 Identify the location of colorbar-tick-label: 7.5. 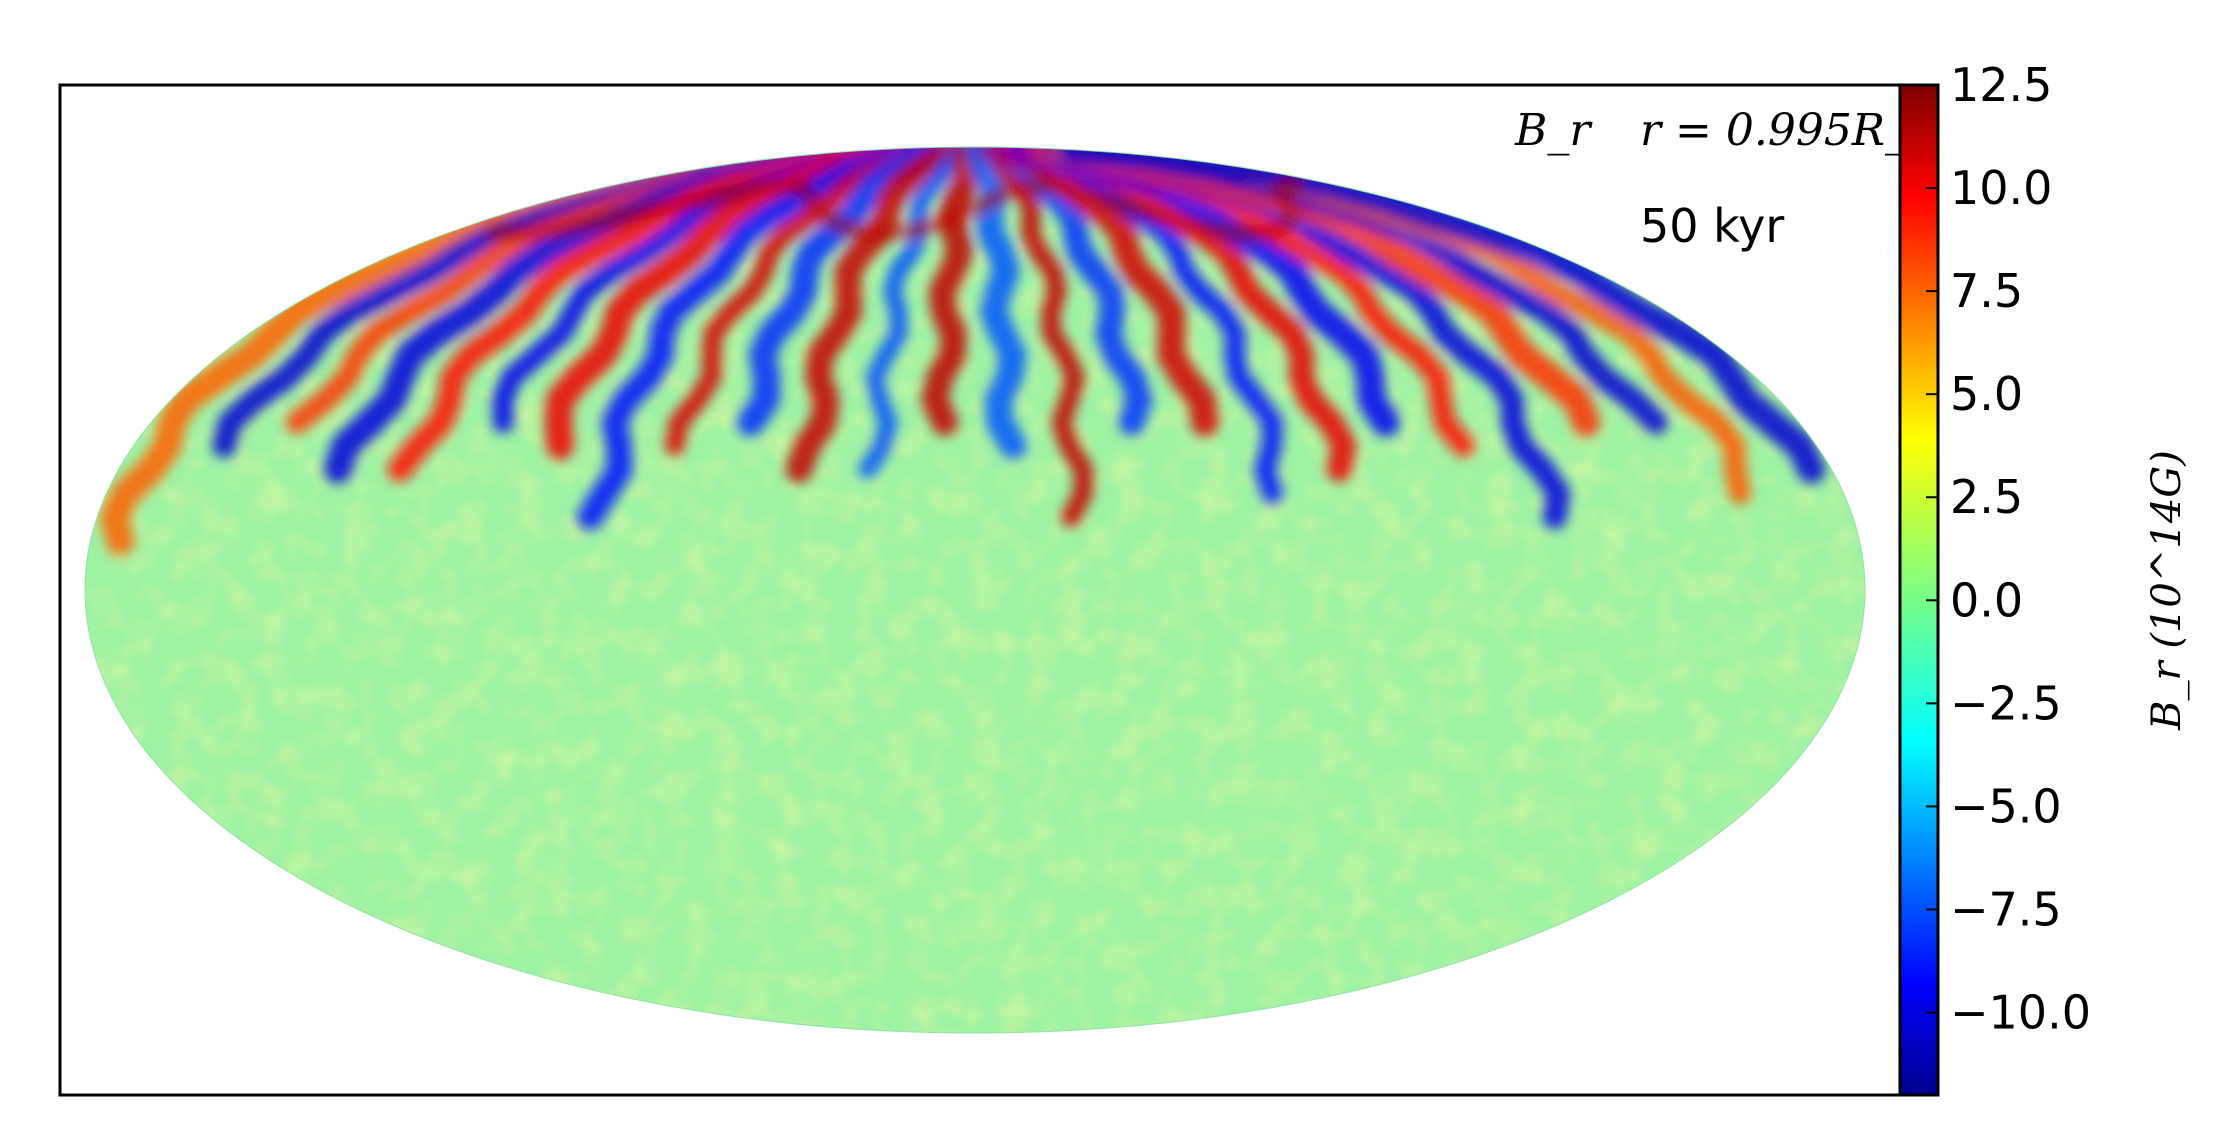
(1986, 291).